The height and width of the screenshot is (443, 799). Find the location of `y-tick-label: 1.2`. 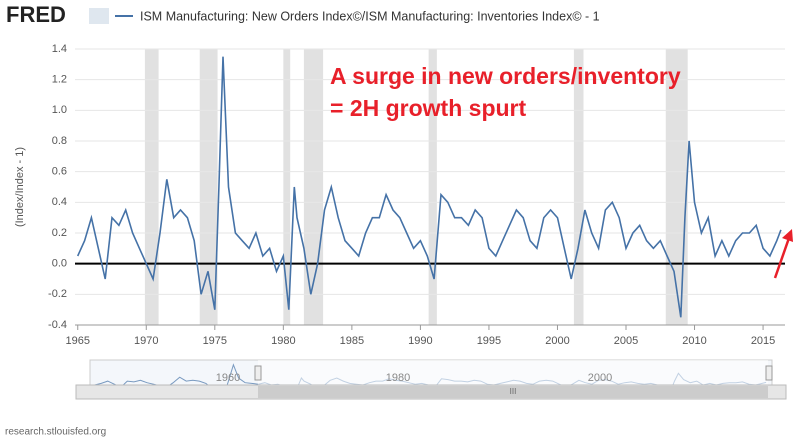

y-tick-label: 1.2 is located at coordinates (59, 80).